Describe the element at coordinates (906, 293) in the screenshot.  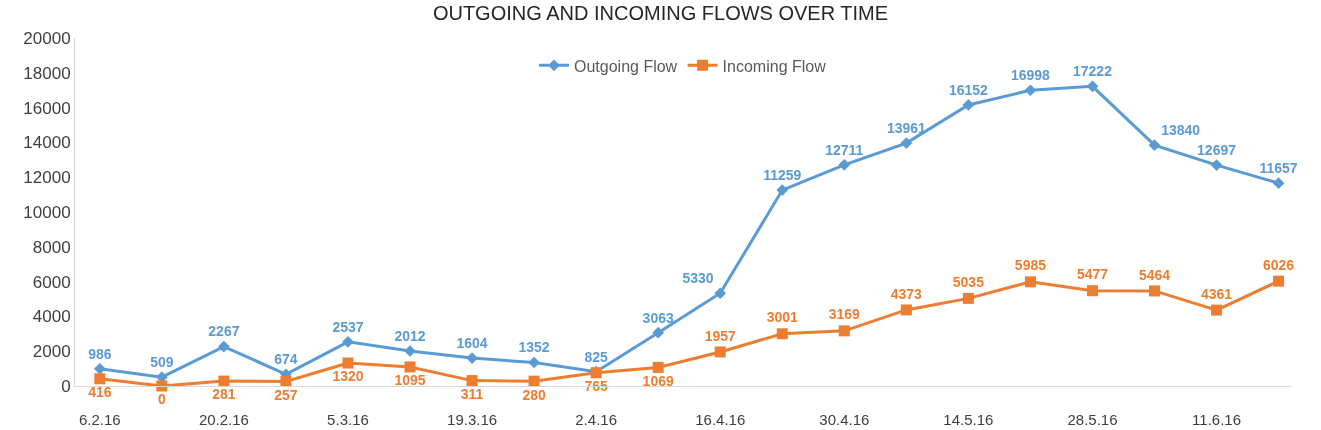
I see `data-label: 4373` at that location.